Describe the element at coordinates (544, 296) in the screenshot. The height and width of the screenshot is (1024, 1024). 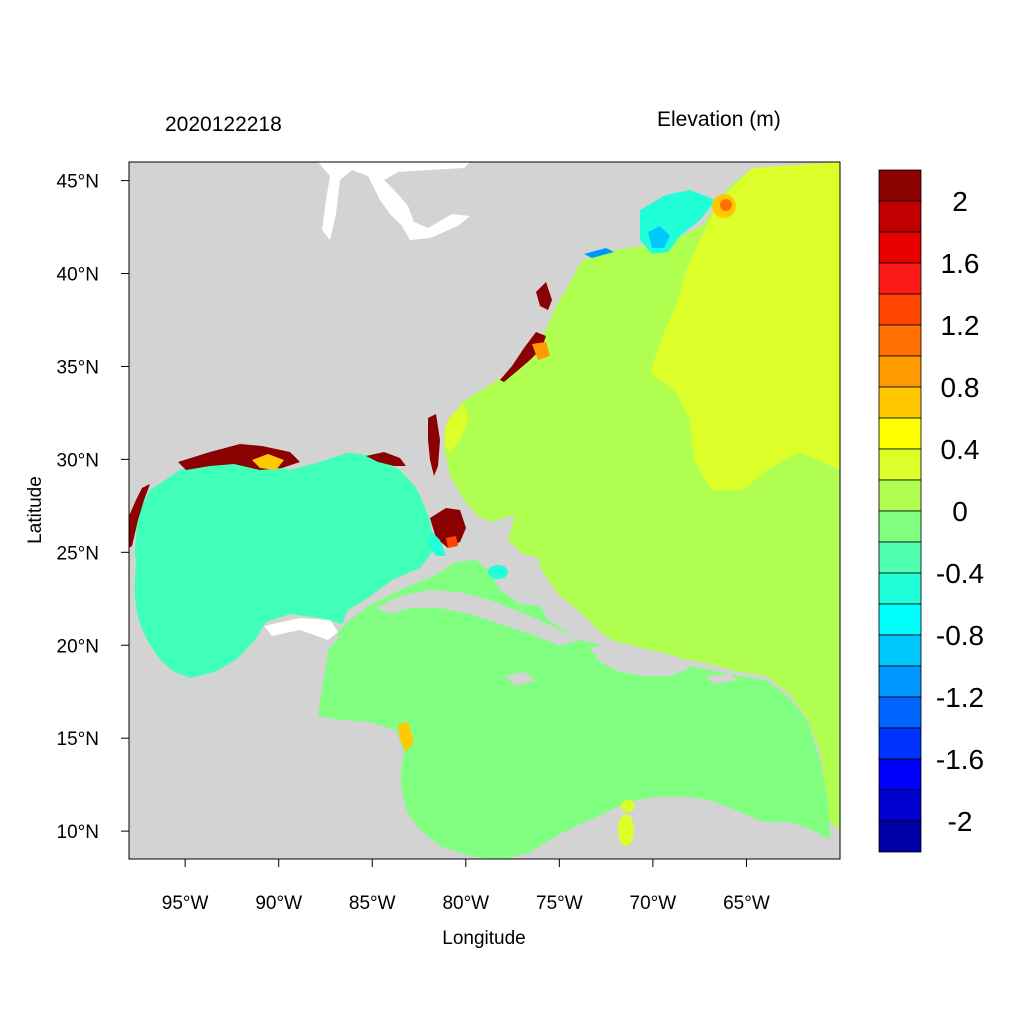
I see `chesapeake-surge` at that location.